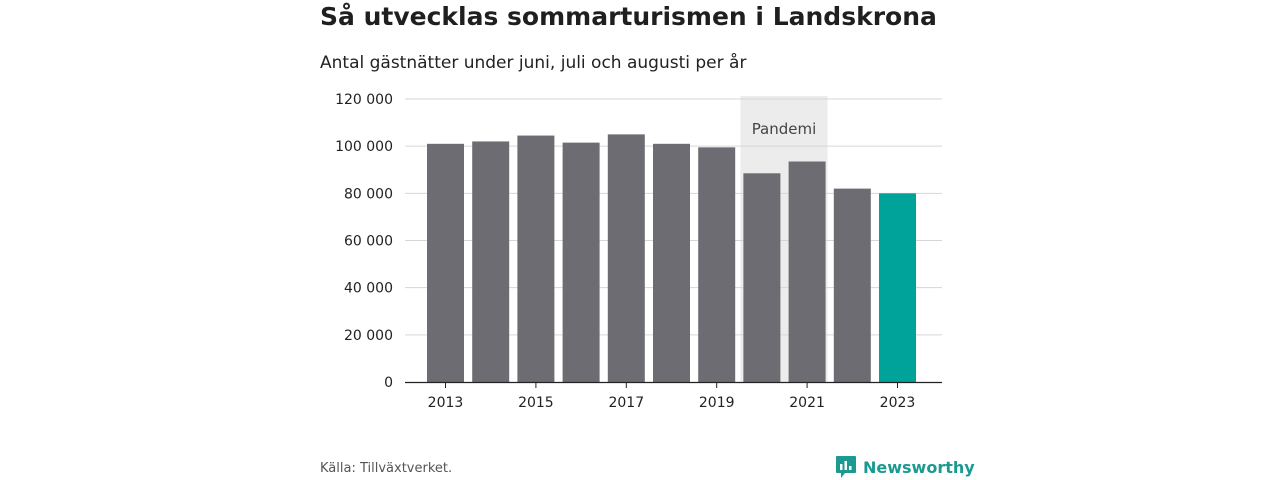 This screenshot has height=480, width=1280. What do you see at coordinates (626, 403) in the screenshot?
I see `x-tick-label: 2017` at bounding box center [626, 403].